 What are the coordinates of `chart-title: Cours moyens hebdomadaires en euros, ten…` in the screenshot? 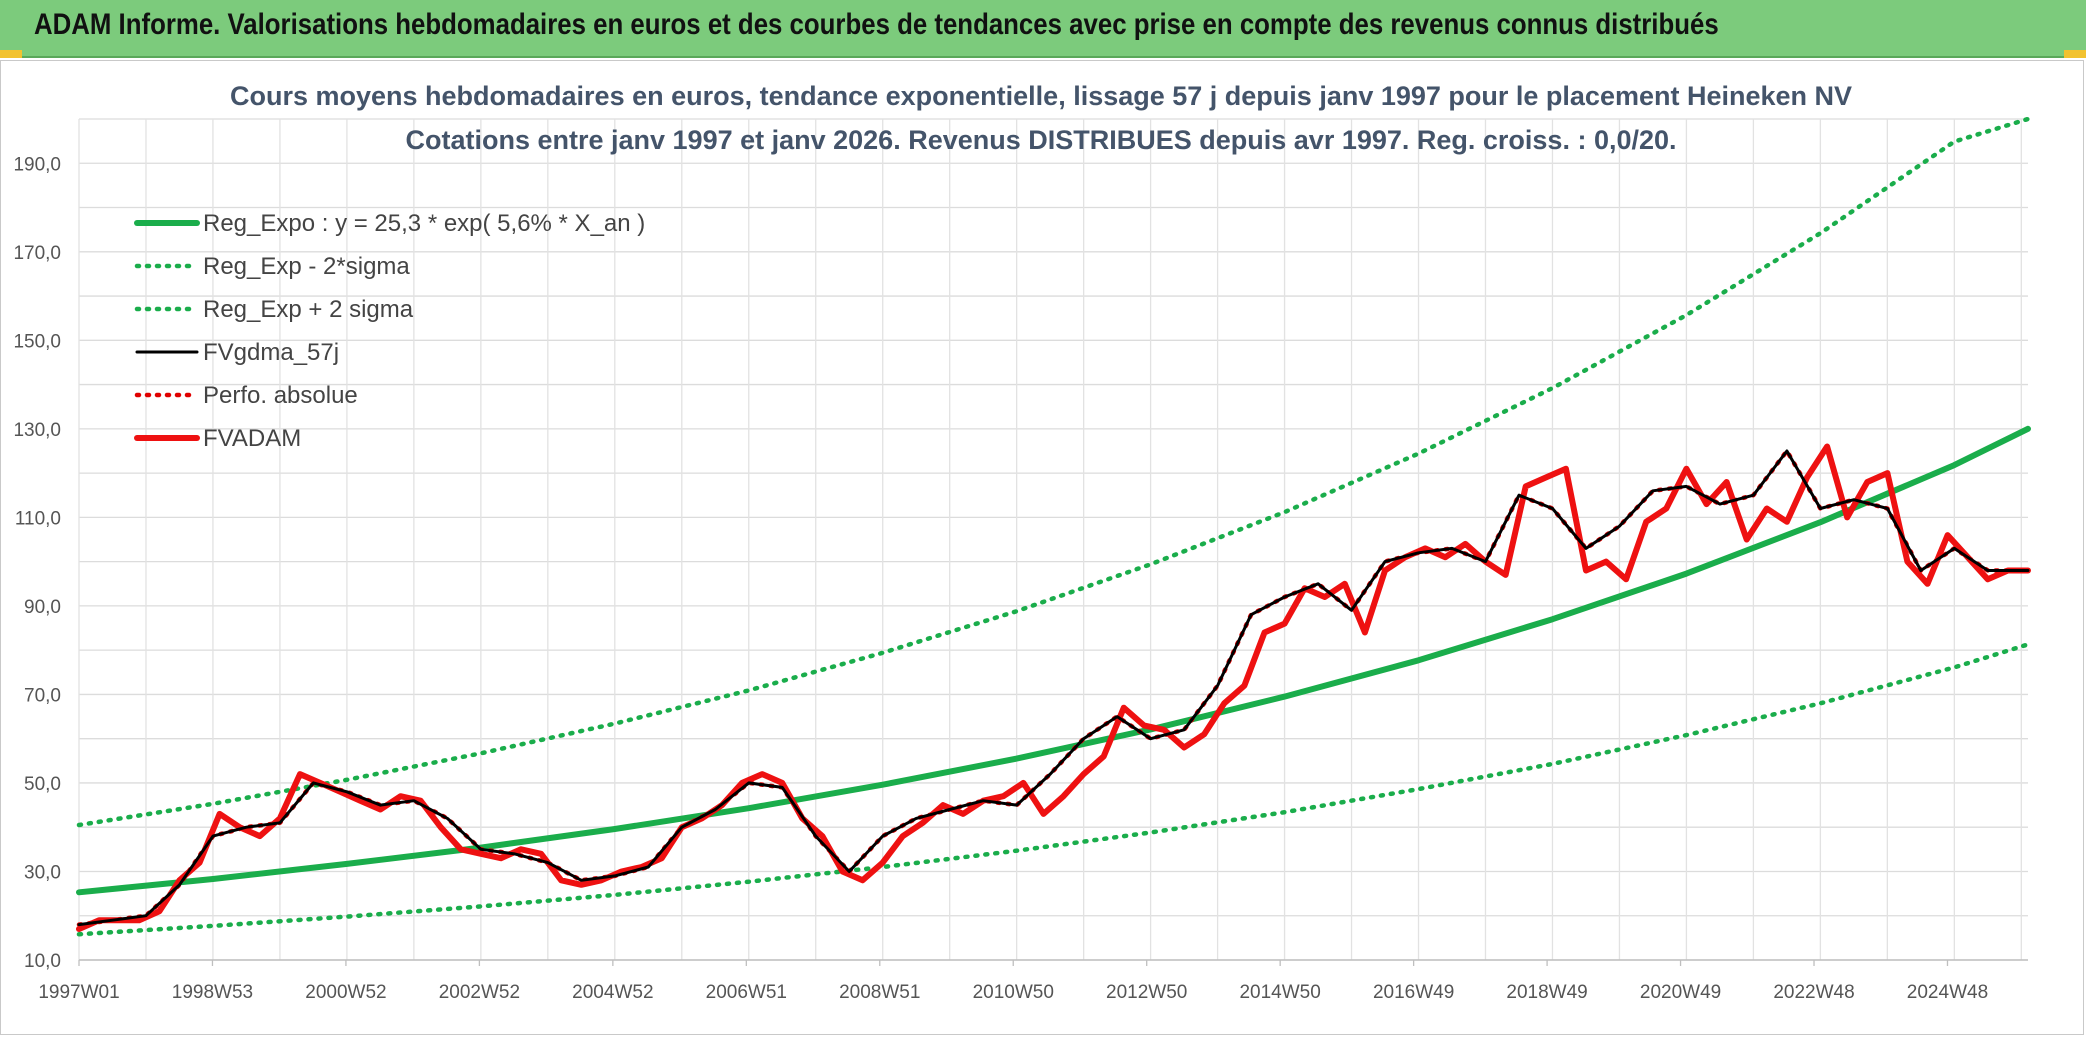 It's located at (1041, 96).